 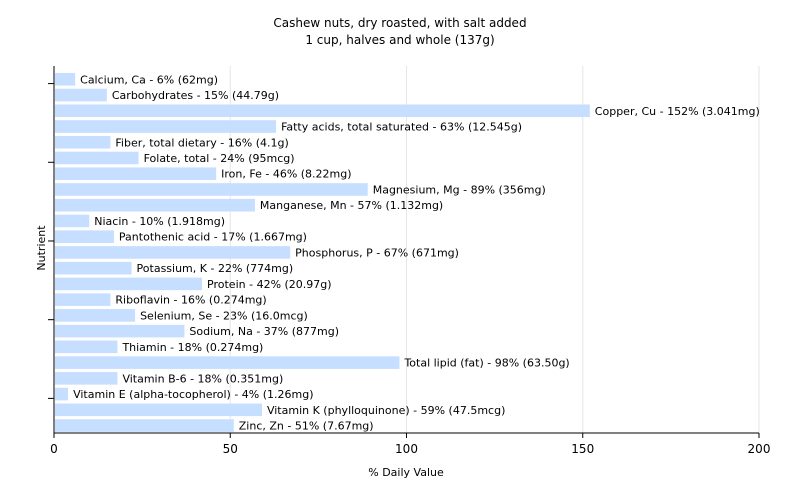 I want to click on bar-label: Fiber, total dietary - 16% (4.1g), so click(x=201, y=142).